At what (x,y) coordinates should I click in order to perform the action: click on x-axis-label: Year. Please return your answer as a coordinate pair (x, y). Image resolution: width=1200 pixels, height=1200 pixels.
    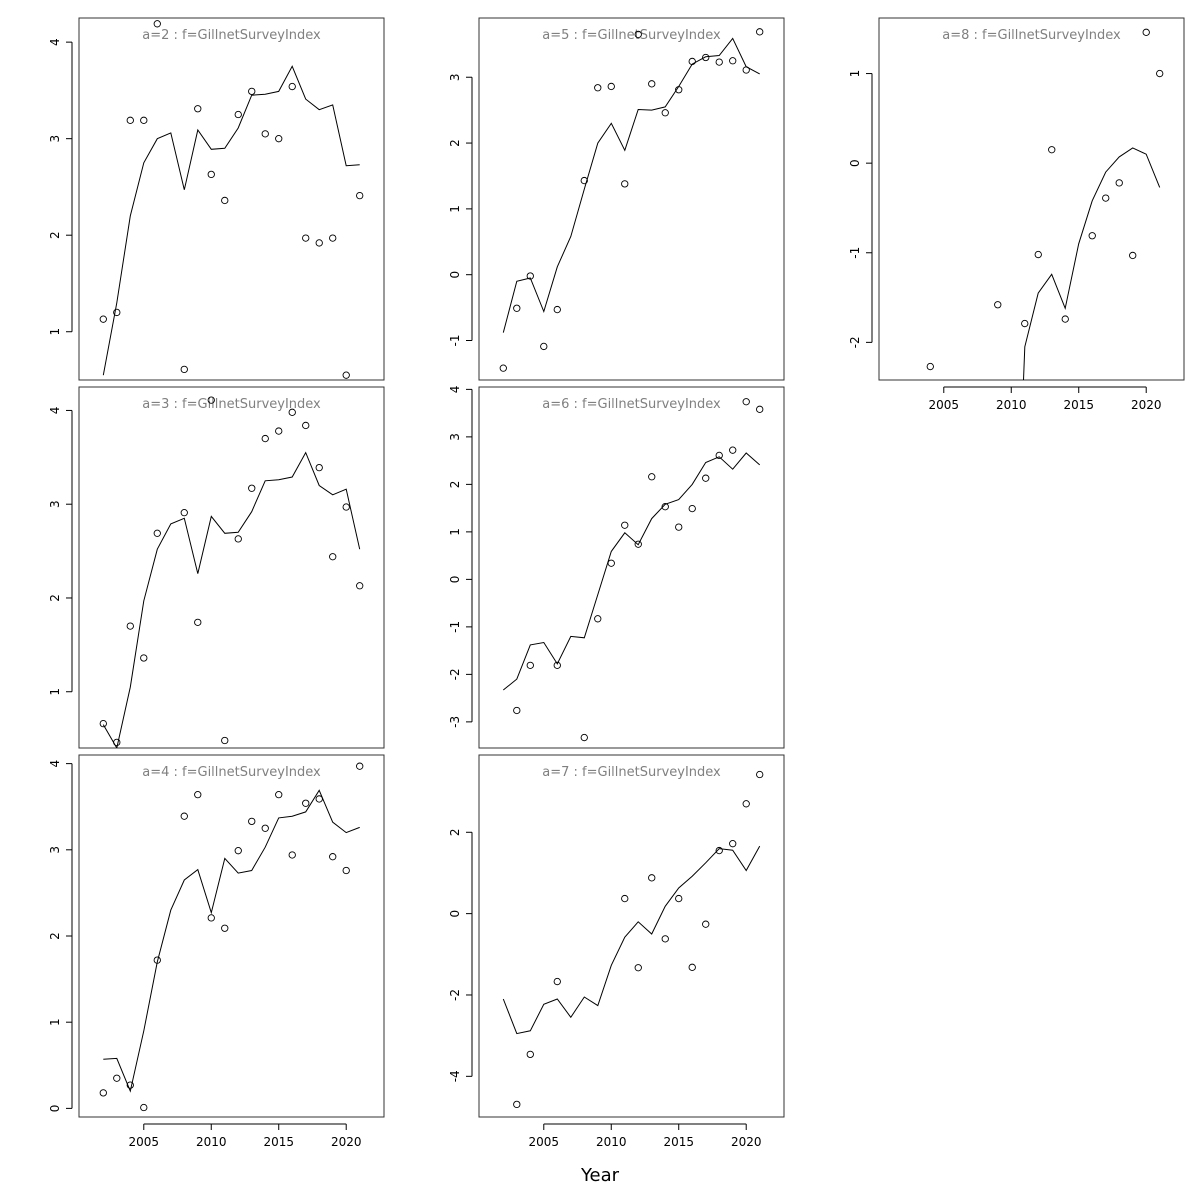
    Looking at the image, I should click on (600, 1175).